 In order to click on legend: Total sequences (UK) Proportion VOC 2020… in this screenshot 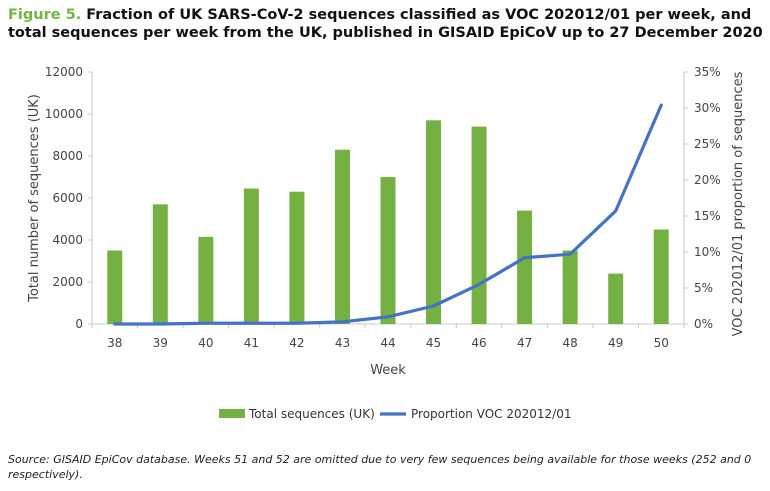, I will do `click(395, 414)`.